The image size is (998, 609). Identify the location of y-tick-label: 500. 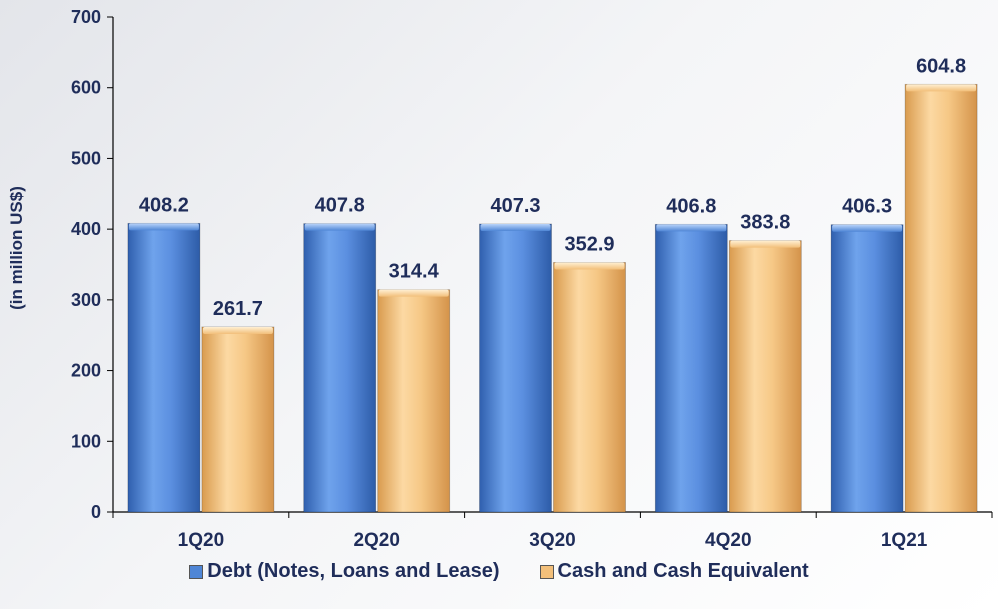
(86, 158).